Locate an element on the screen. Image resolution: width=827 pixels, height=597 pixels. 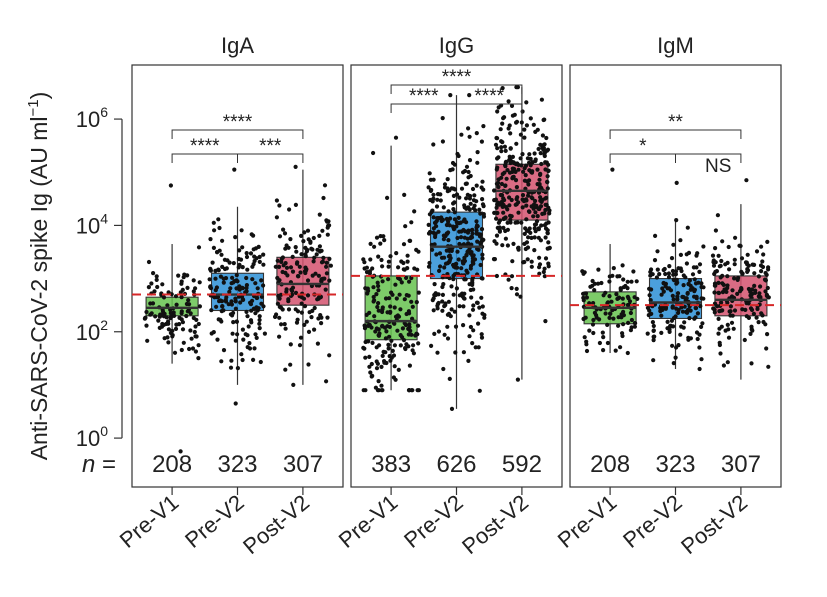
y-tick-exponent: 2 is located at coordinates (104, 325).